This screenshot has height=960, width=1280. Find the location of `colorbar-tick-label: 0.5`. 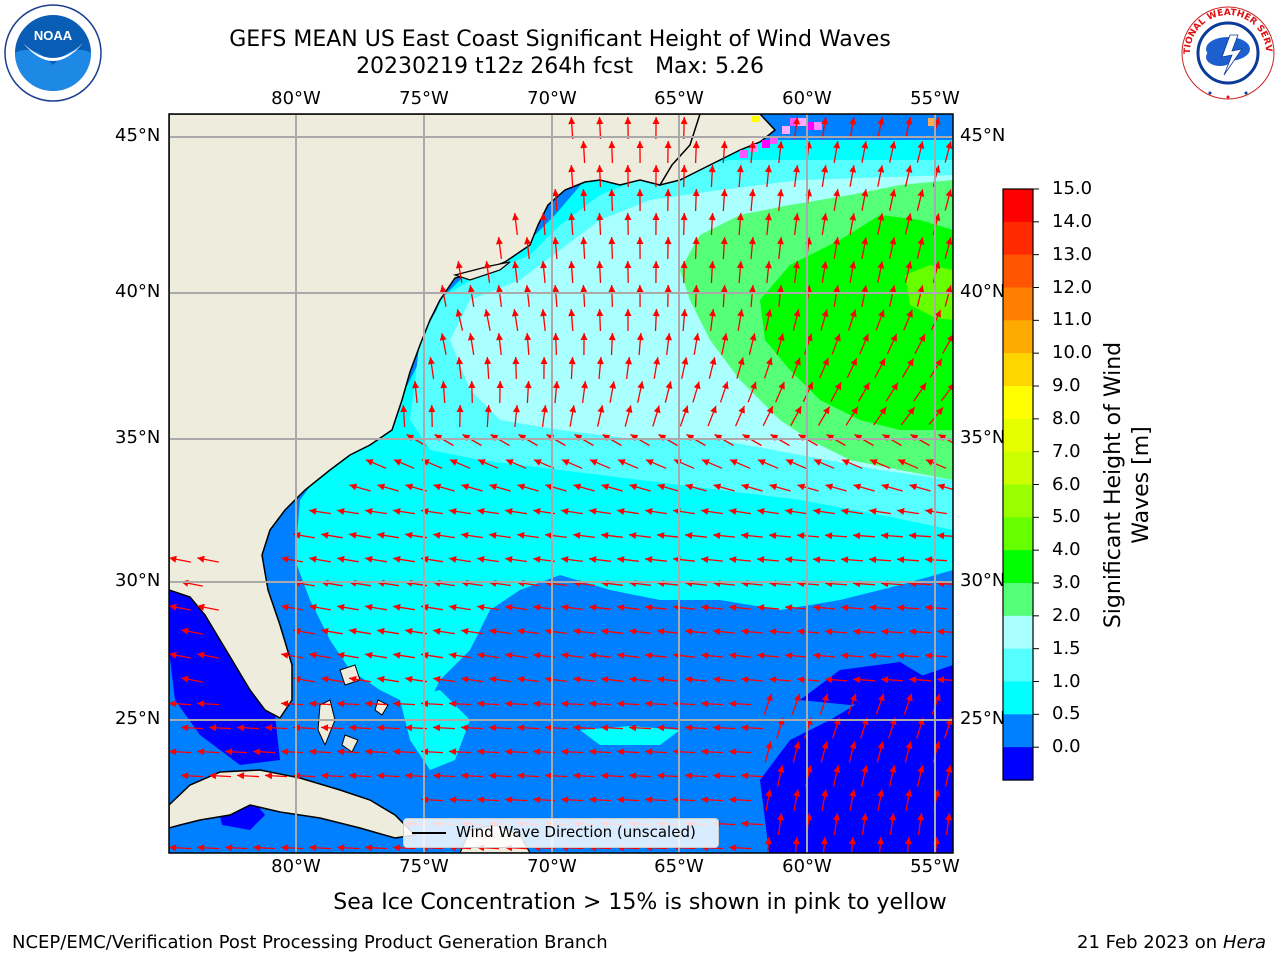

colorbar-tick-label: 0.5 is located at coordinates (1066, 714).